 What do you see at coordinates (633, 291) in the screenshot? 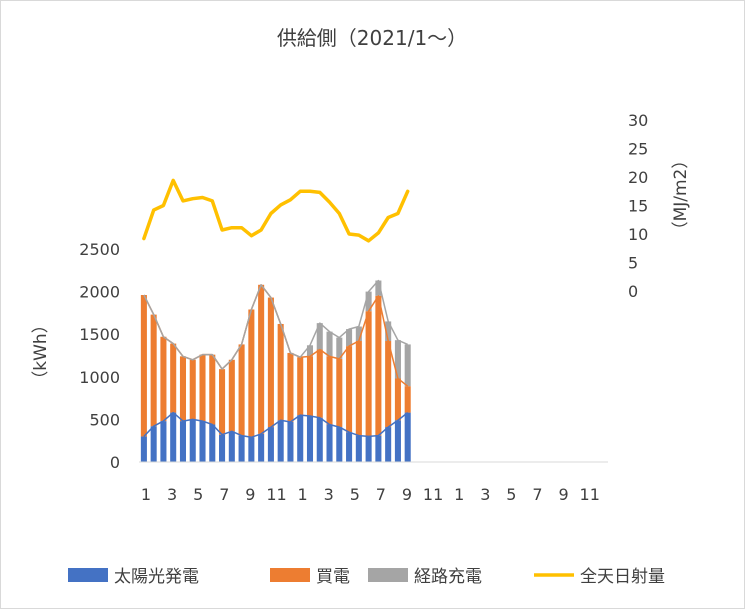
I see `y2-tick-label: 0` at bounding box center [633, 291].